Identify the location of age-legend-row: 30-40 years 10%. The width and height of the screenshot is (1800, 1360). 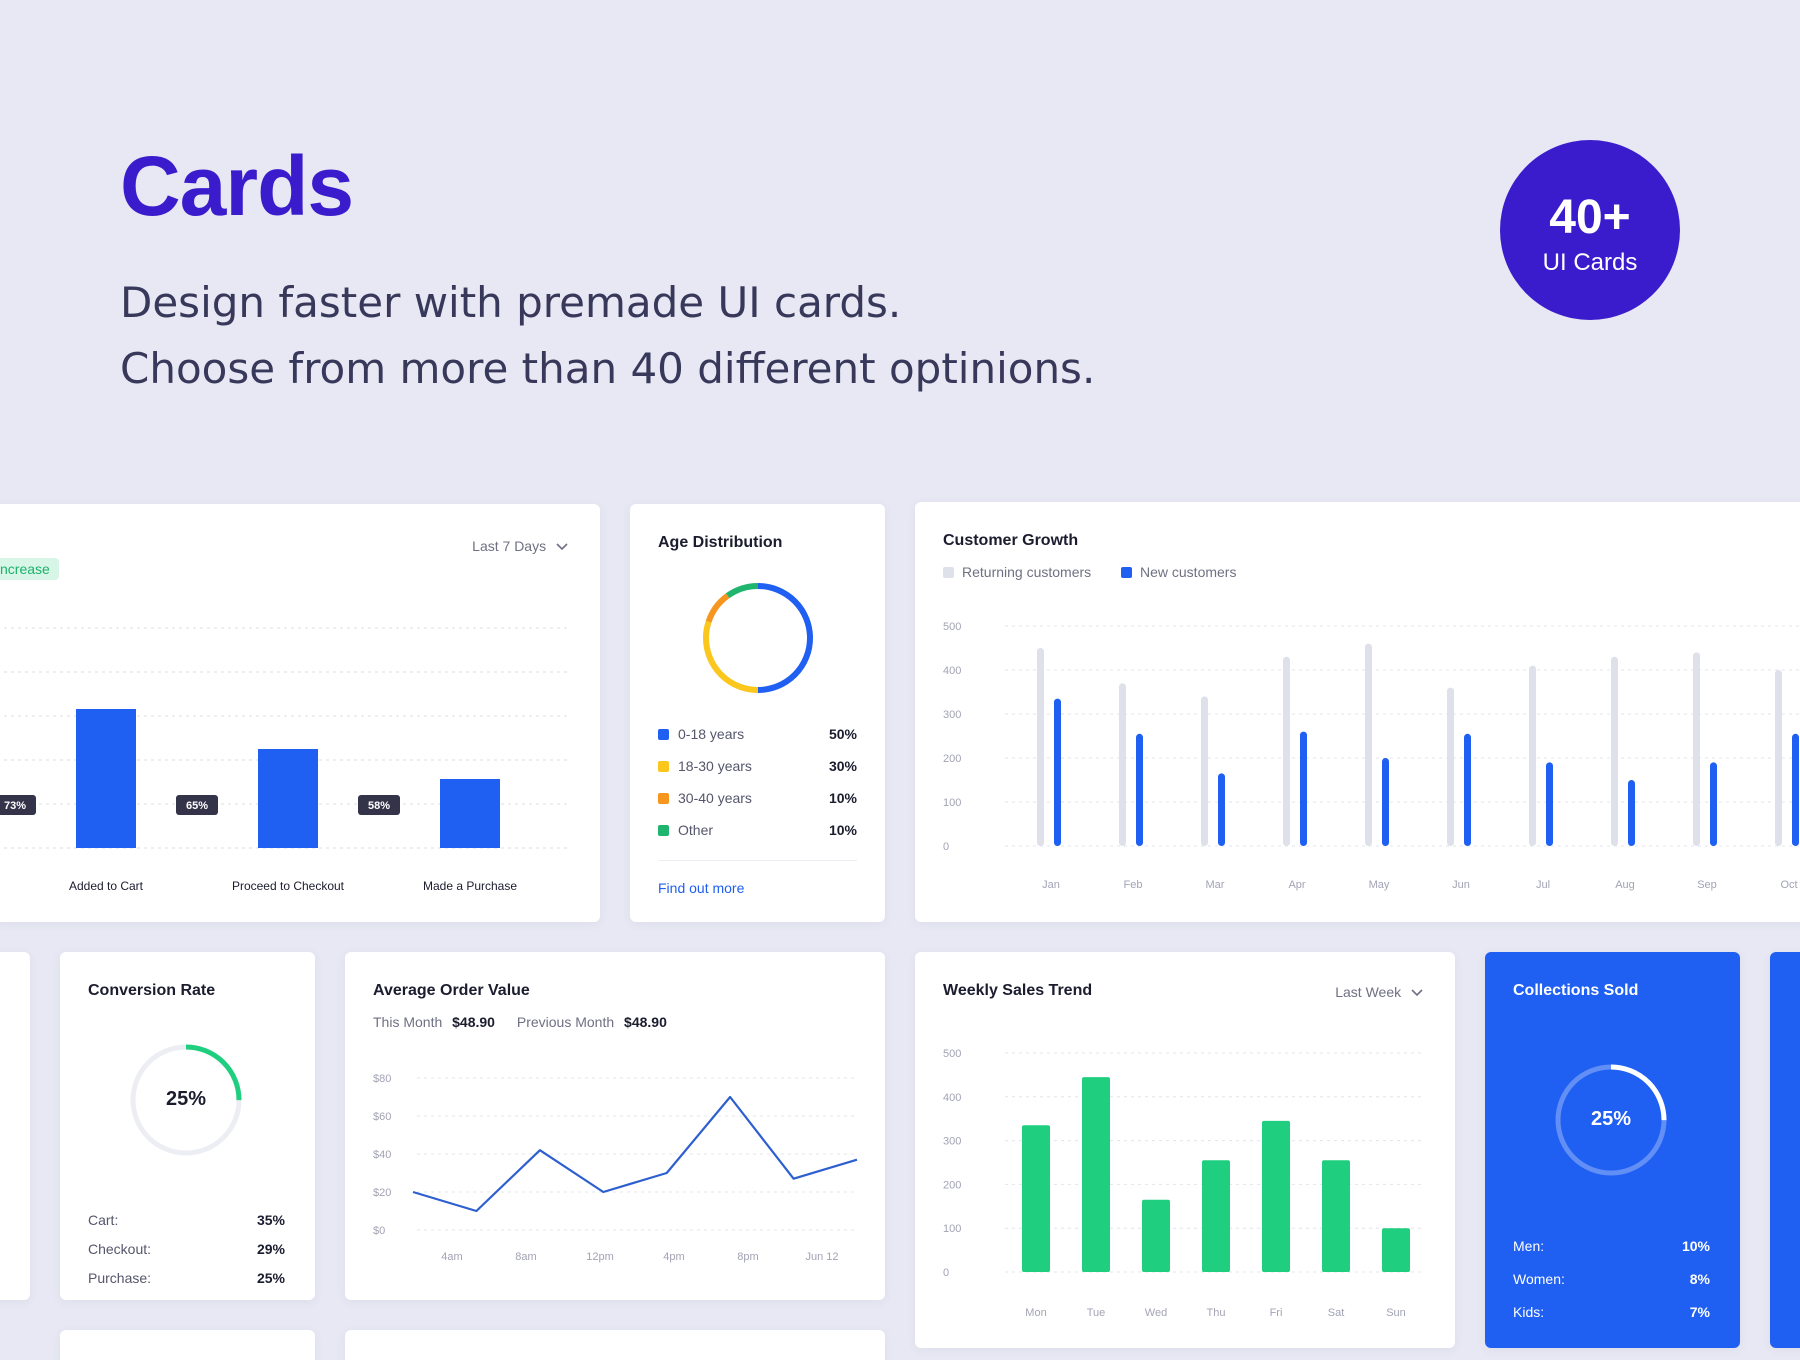
(757, 800).